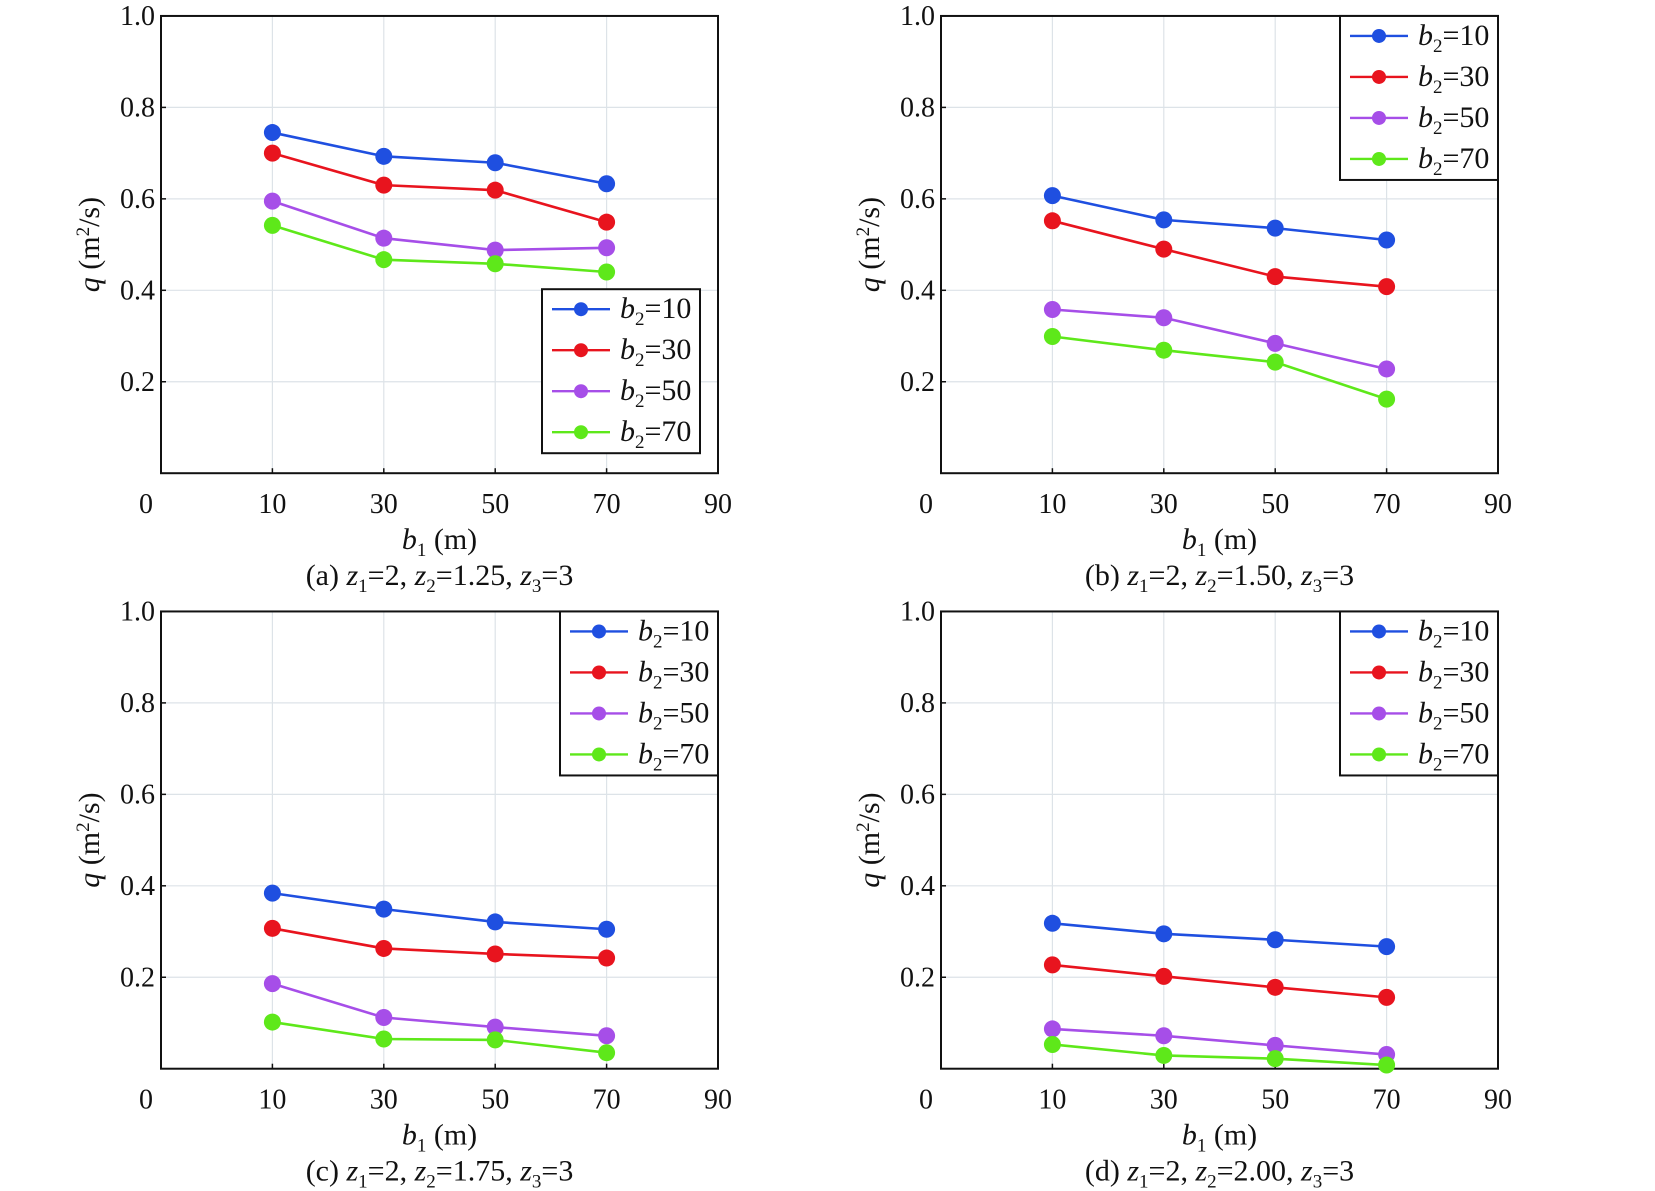 The height and width of the screenshot is (1191, 1655). What do you see at coordinates (422, 1146) in the screenshot?
I see `x-axis-sub: 1` at bounding box center [422, 1146].